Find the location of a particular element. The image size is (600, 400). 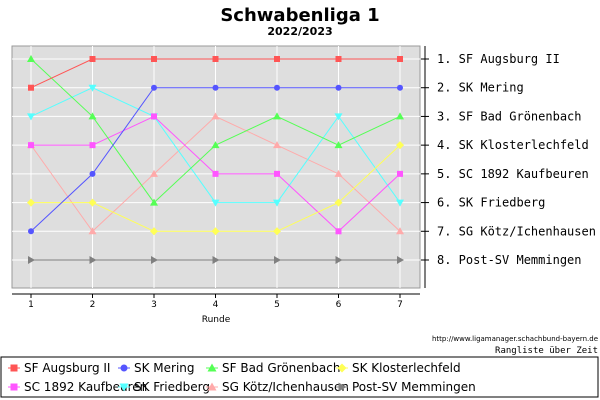

legend-label: Post-SV Memmingen is located at coordinates (414, 387).